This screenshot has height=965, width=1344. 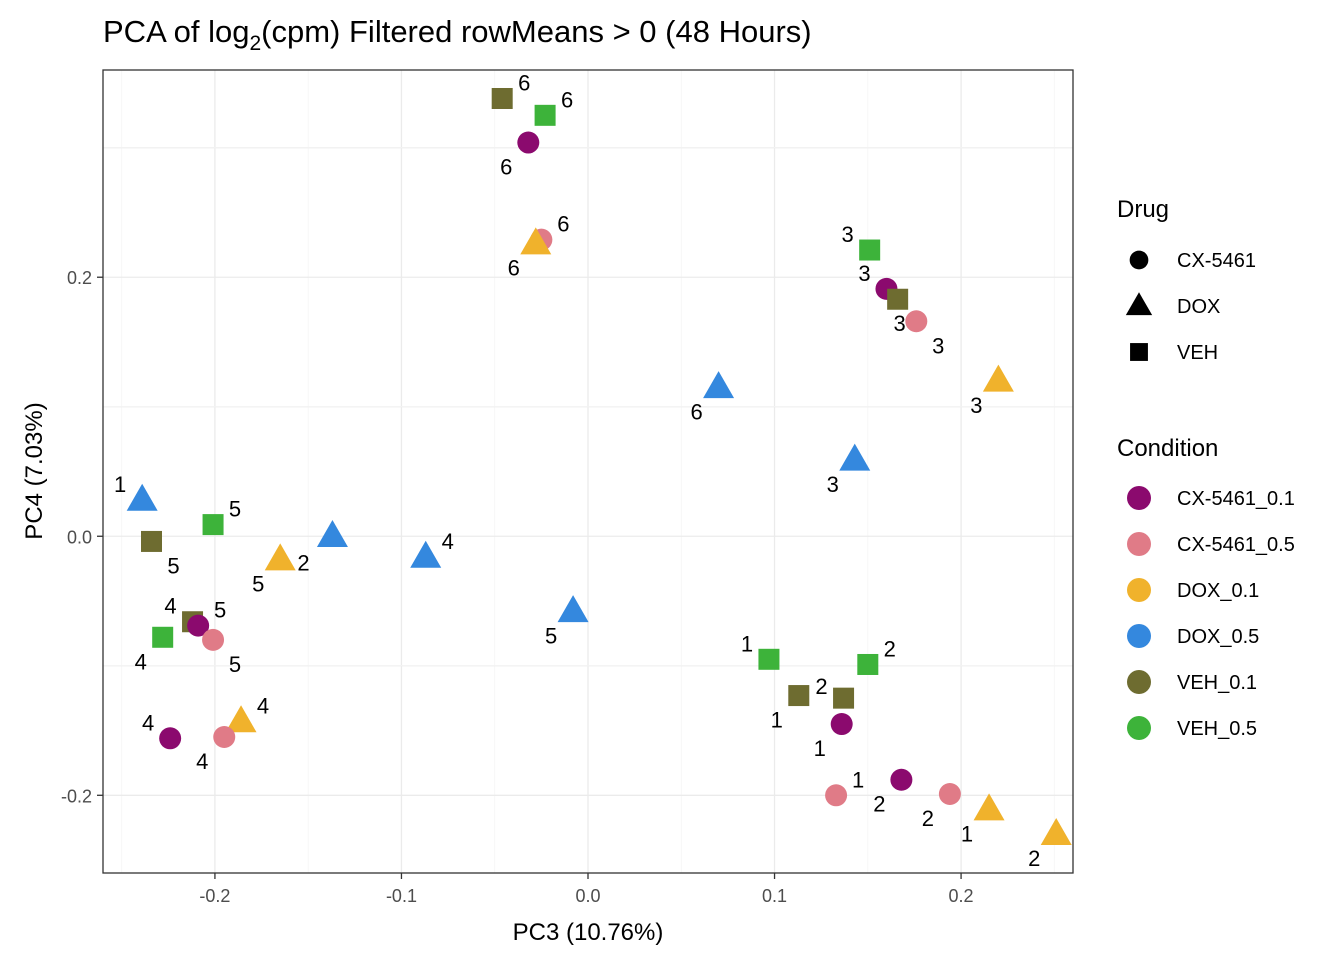 What do you see at coordinates (1217, 729) in the screenshot?
I see `legend-condition-label: VEH_0.5` at bounding box center [1217, 729].